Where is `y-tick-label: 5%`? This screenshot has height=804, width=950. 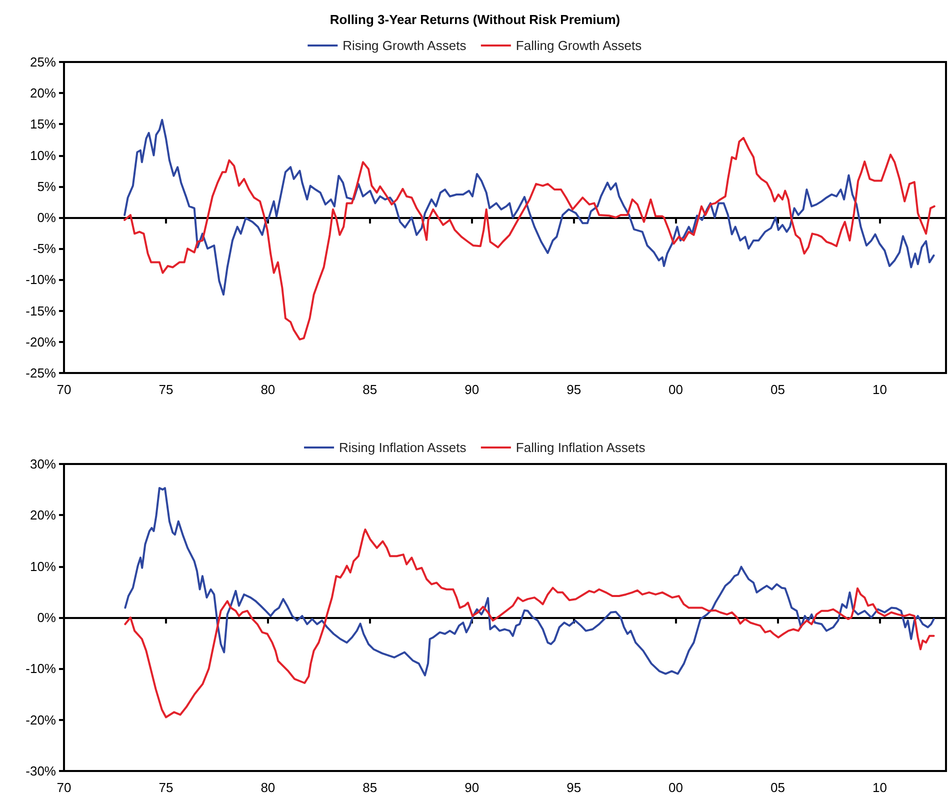 y-tick-label: 5% is located at coordinates (46, 186).